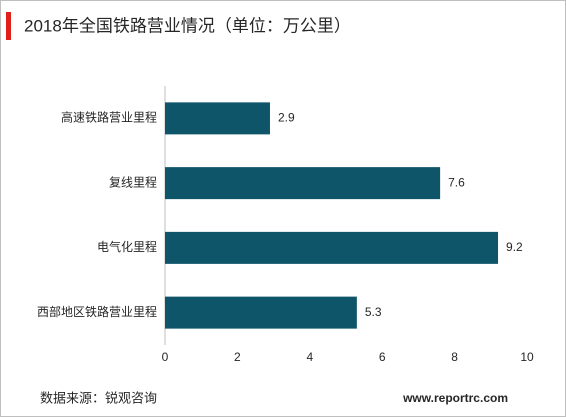  What do you see at coordinates (456, 182) in the screenshot?
I see `value-label: 7.6` at bounding box center [456, 182].